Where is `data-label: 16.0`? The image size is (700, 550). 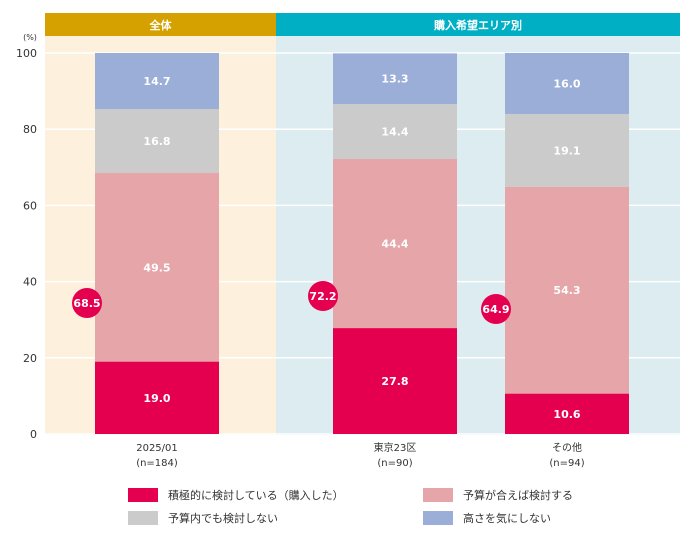 data-label: 16.0 is located at coordinates (566, 83).